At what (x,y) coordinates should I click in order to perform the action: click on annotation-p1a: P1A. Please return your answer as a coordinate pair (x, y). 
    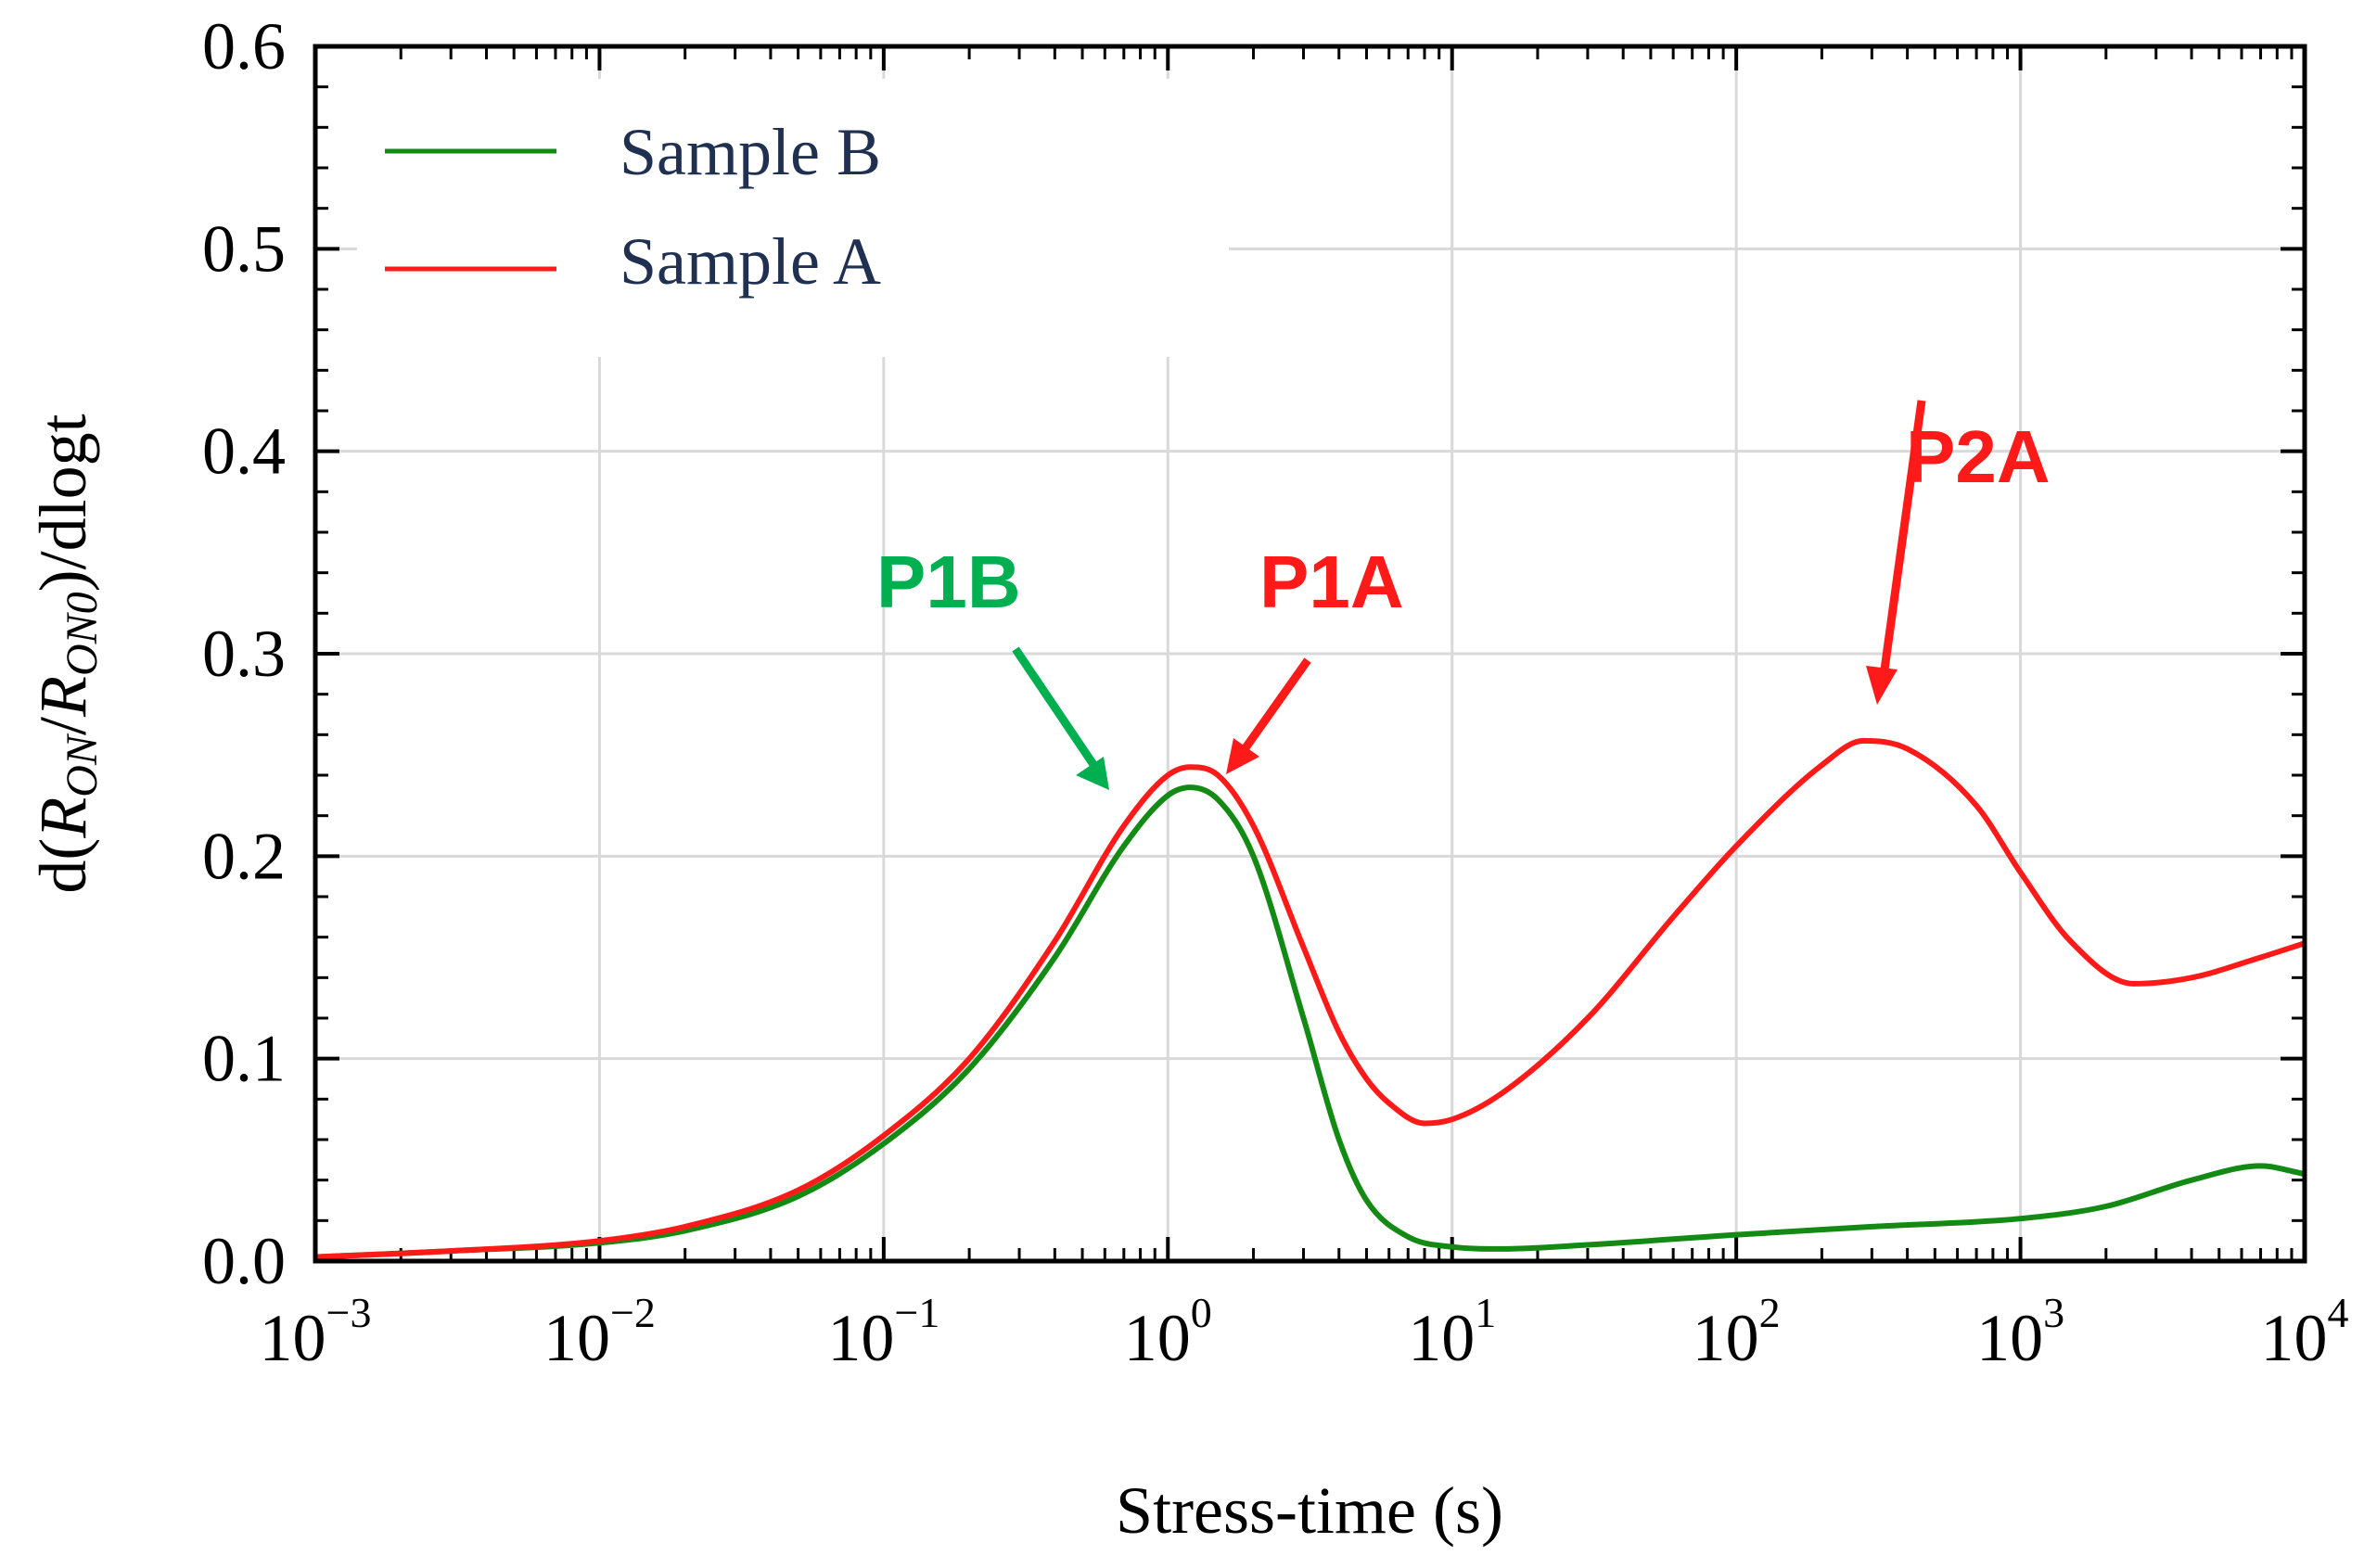
    Looking at the image, I should click on (1331, 582).